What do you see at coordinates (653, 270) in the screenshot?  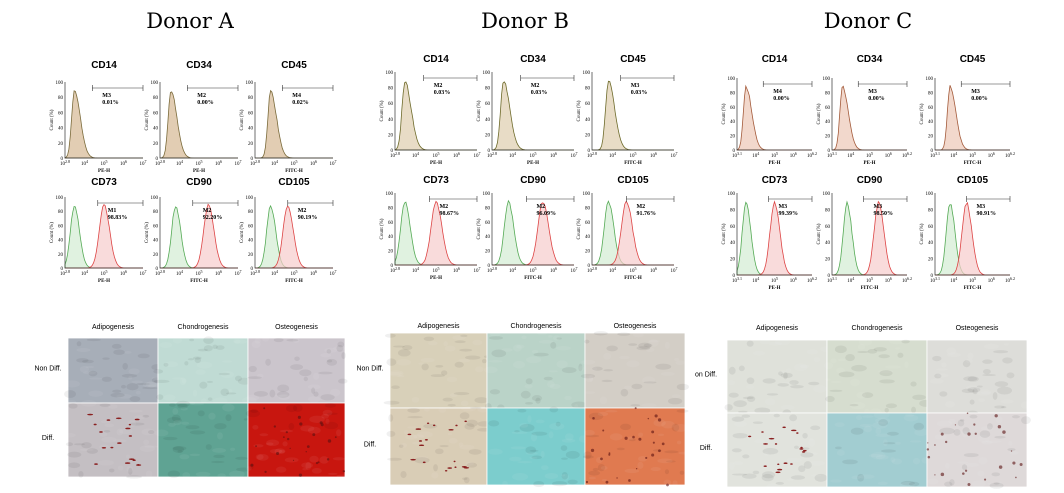 I see `x-tick-label: 10⁶` at bounding box center [653, 270].